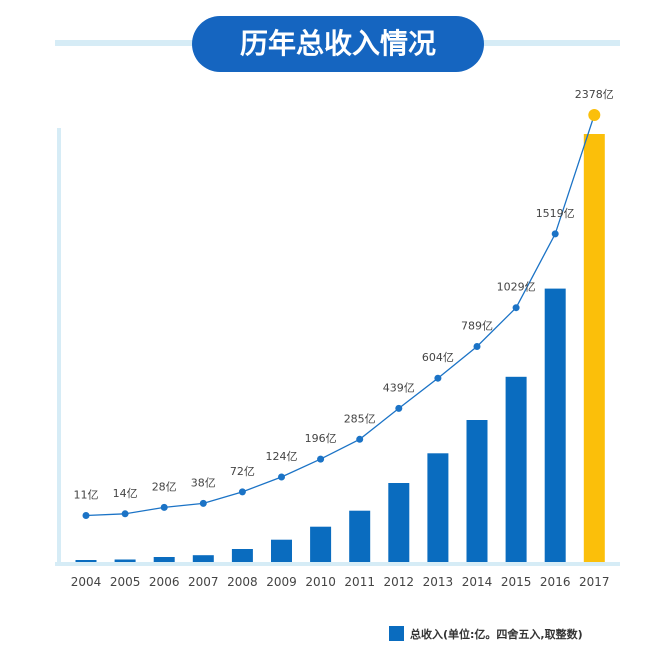 The image size is (649, 658). What do you see at coordinates (477, 582) in the screenshot?
I see `x-tick-2014: 2014` at bounding box center [477, 582].